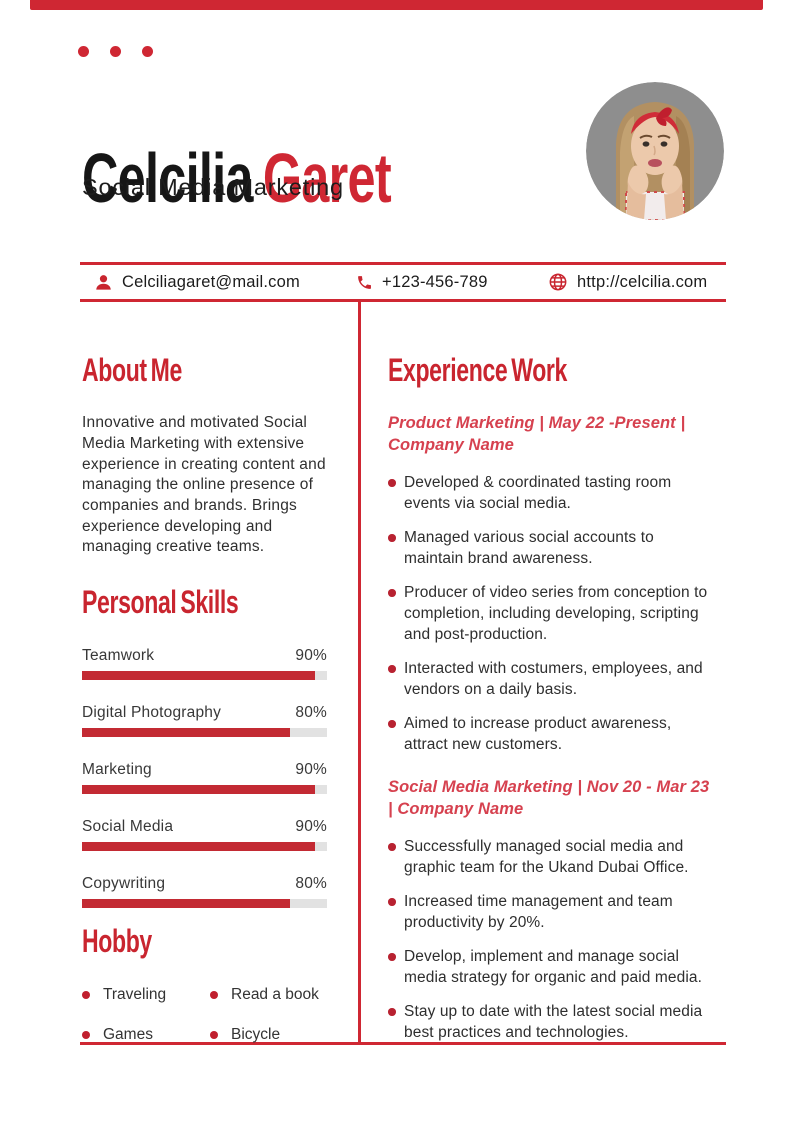 The image size is (793, 1122). What do you see at coordinates (211, 281) in the screenshot?
I see `email-text: Celciliagaret@mail.com` at bounding box center [211, 281].